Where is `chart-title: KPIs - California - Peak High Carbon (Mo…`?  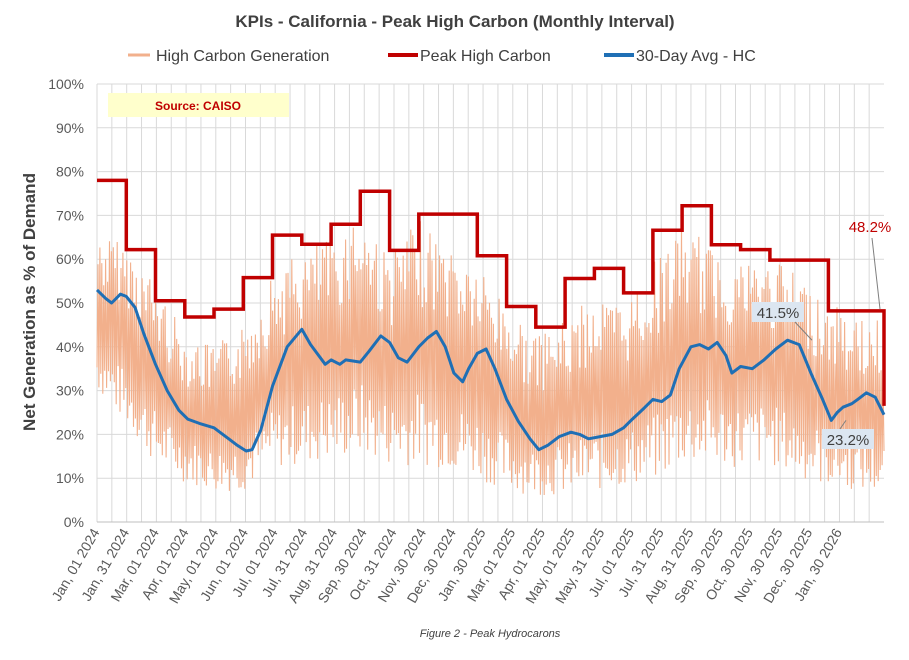 chart-title: KPIs - California - Peak High Carbon (Mo… is located at coordinates (454, 21).